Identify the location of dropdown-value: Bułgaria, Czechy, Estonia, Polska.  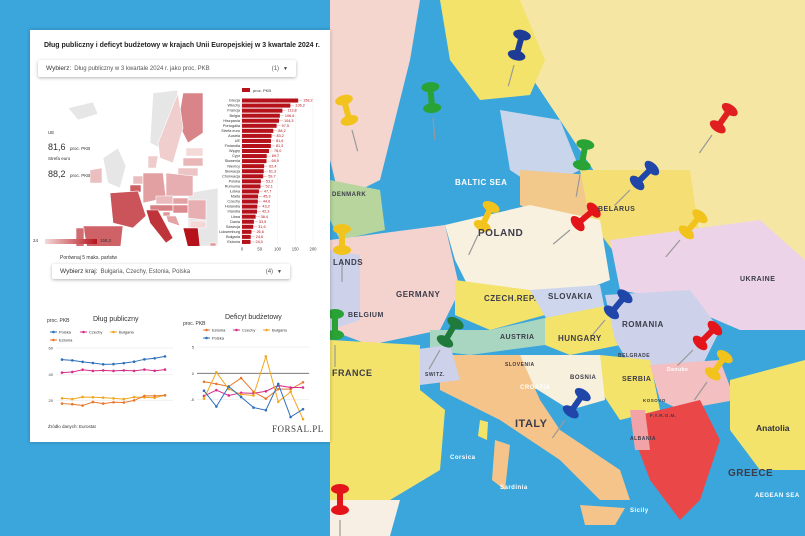
(145, 271).